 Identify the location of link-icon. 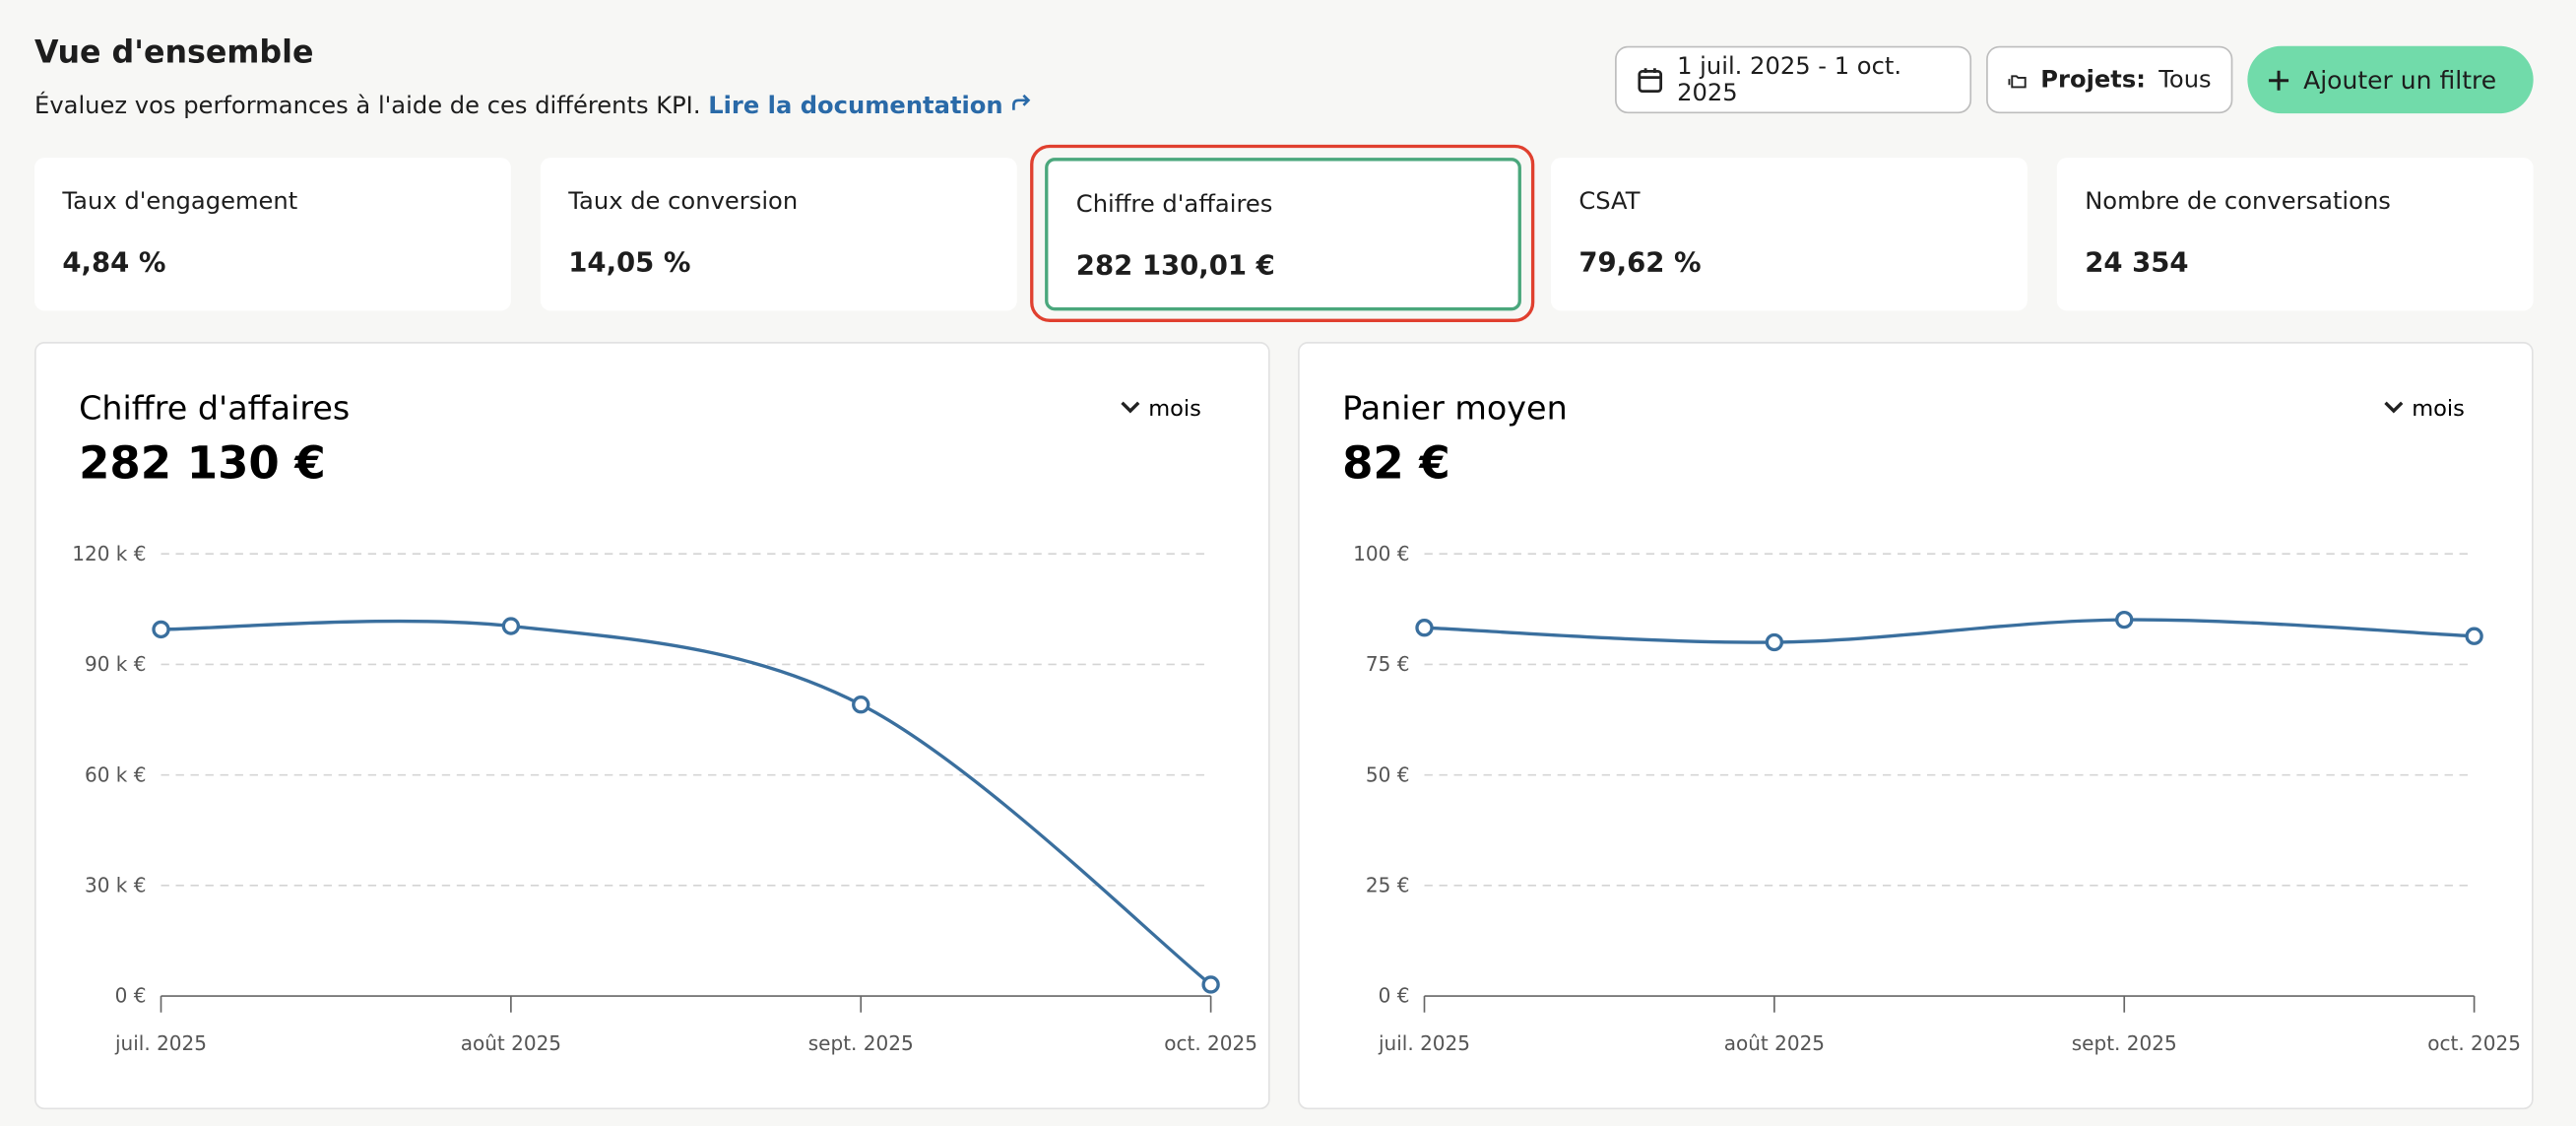
(1020, 102).